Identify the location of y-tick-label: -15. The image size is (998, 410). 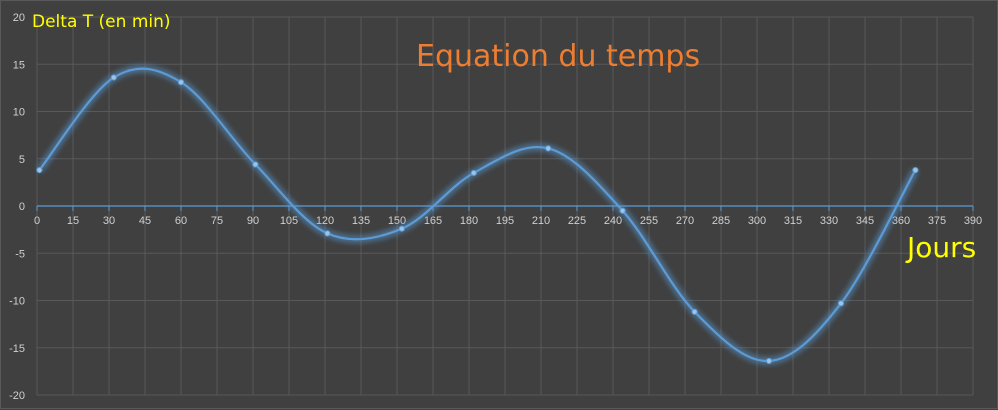
(17, 349).